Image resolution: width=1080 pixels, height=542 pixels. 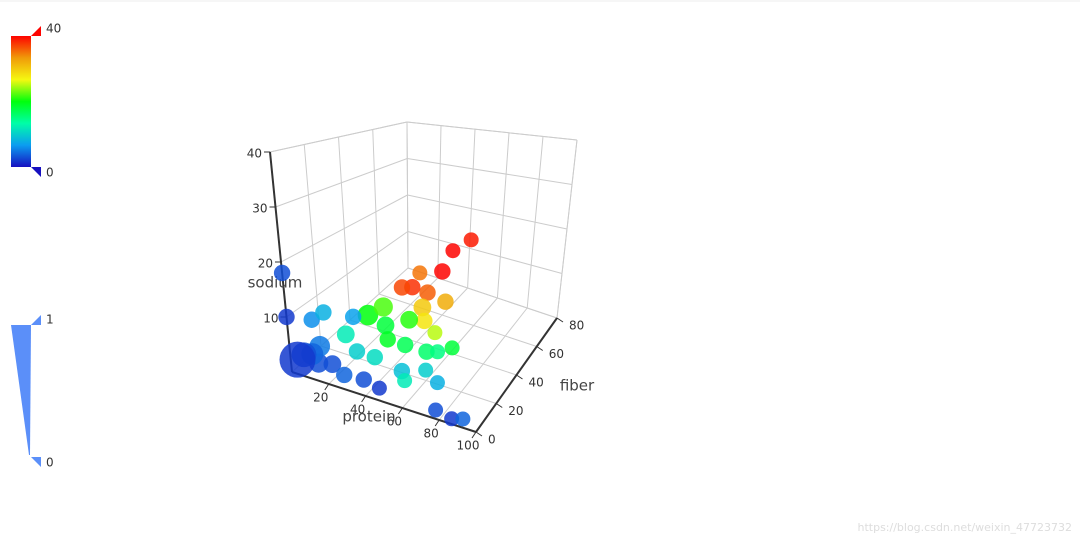 What do you see at coordinates (964, 527) in the screenshot?
I see `watermark: https://blog.csdn.net/weixin_47723732` at bounding box center [964, 527].